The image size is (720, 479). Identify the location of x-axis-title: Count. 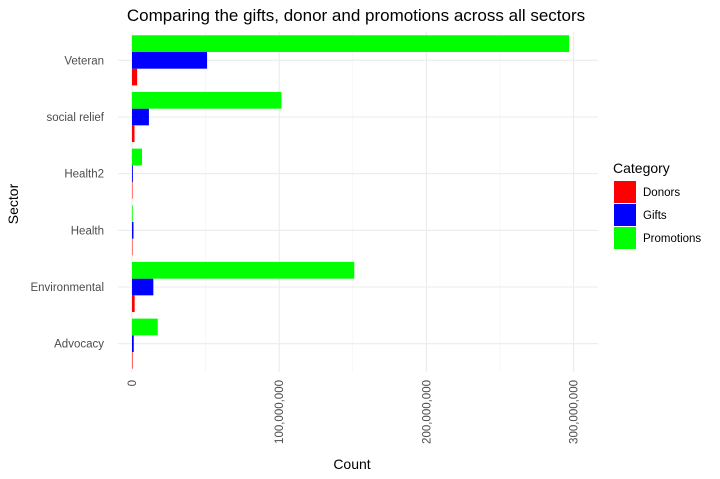
(351, 464).